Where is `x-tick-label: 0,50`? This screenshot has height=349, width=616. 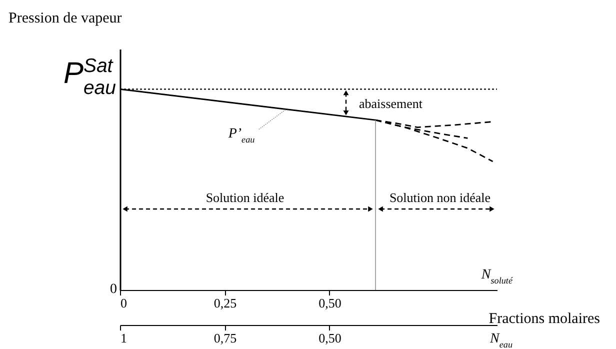 x-tick-label: 0,50 is located at coordinates (330, 303).